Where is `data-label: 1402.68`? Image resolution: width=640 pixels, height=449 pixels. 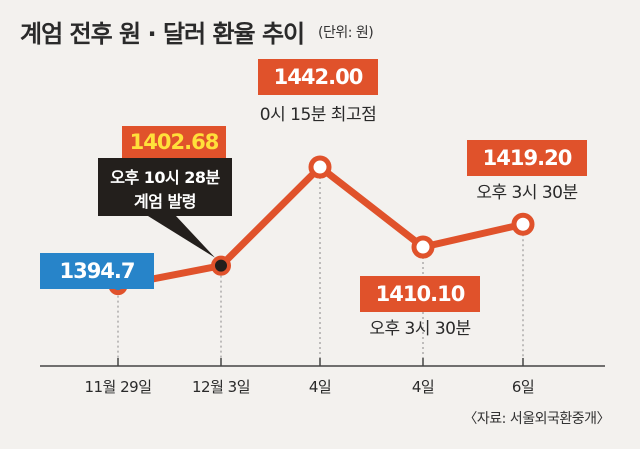
data-label: 1402.68 is located at coordinates (174, 142).